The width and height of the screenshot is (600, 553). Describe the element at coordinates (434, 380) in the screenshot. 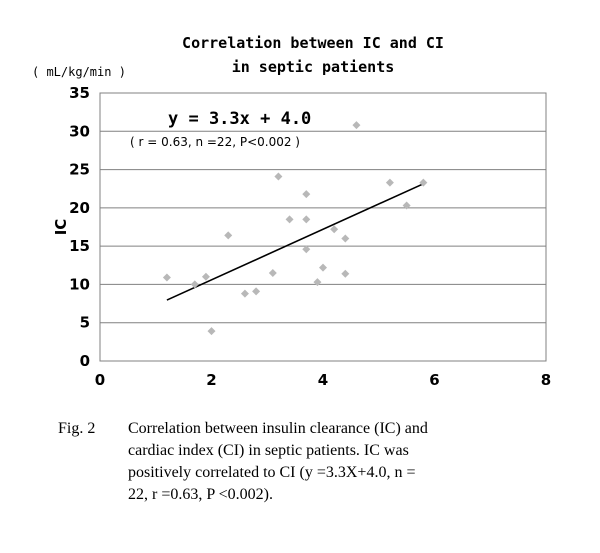

I see `x-tick-label: 6` at that location.